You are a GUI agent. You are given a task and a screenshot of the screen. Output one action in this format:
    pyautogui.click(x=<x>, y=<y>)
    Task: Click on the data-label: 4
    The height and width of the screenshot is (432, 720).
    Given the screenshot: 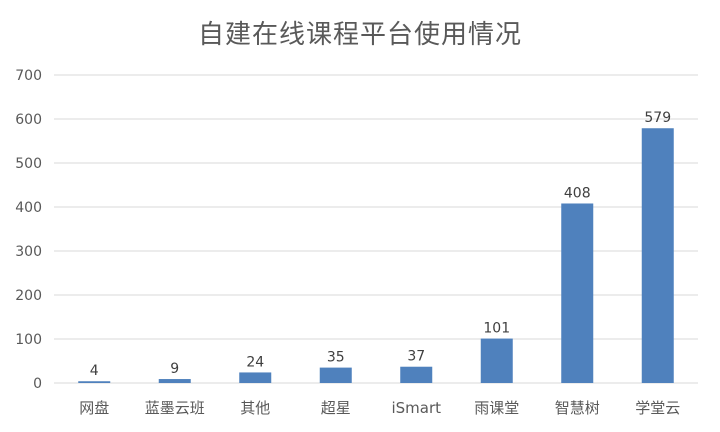 What is the action you would take?
    pyautogui.click(x=94, y=371)
    